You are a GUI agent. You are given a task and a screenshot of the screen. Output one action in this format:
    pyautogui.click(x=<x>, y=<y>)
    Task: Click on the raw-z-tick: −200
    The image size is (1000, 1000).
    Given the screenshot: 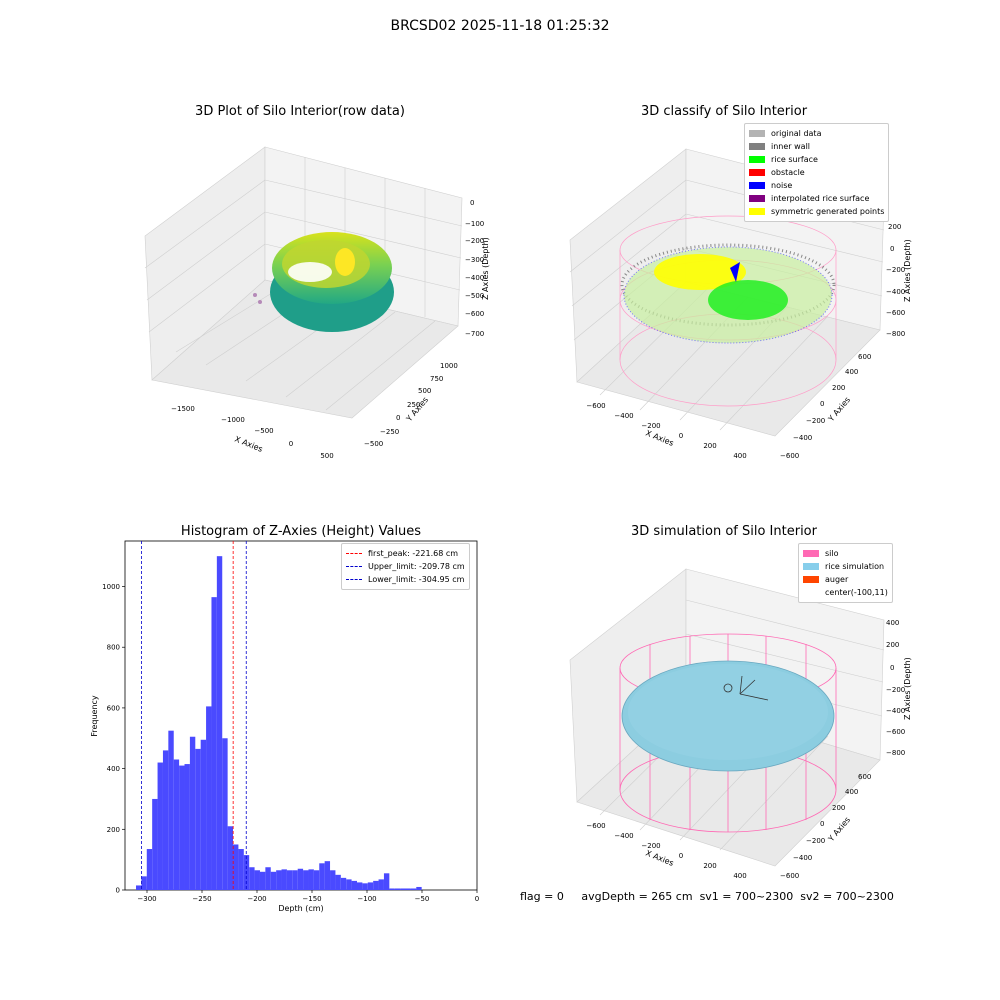 What is the action you would take?
    pyautogui.click(x=474, y=241)
    